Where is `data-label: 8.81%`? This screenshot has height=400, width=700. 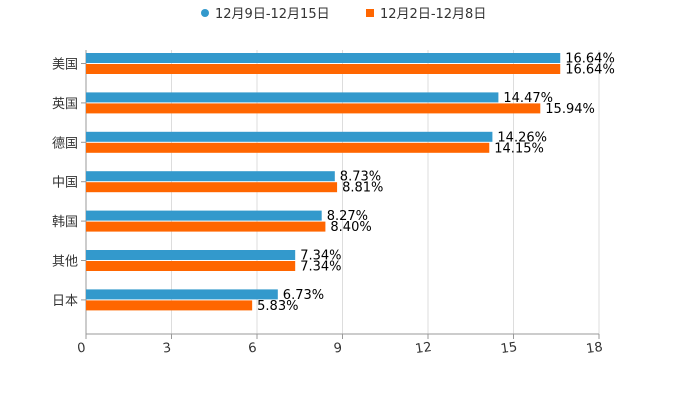 data-label: 8.81% is located at coordinates (362, 188).